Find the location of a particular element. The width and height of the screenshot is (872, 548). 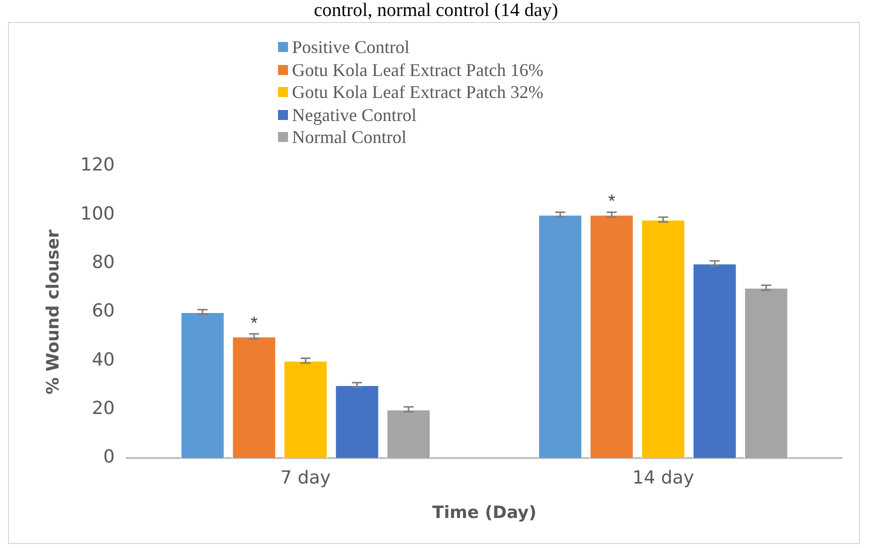

legend-label: Gotu Kola Leaf Extract Patch 32% is located at coordinates (418, 92).